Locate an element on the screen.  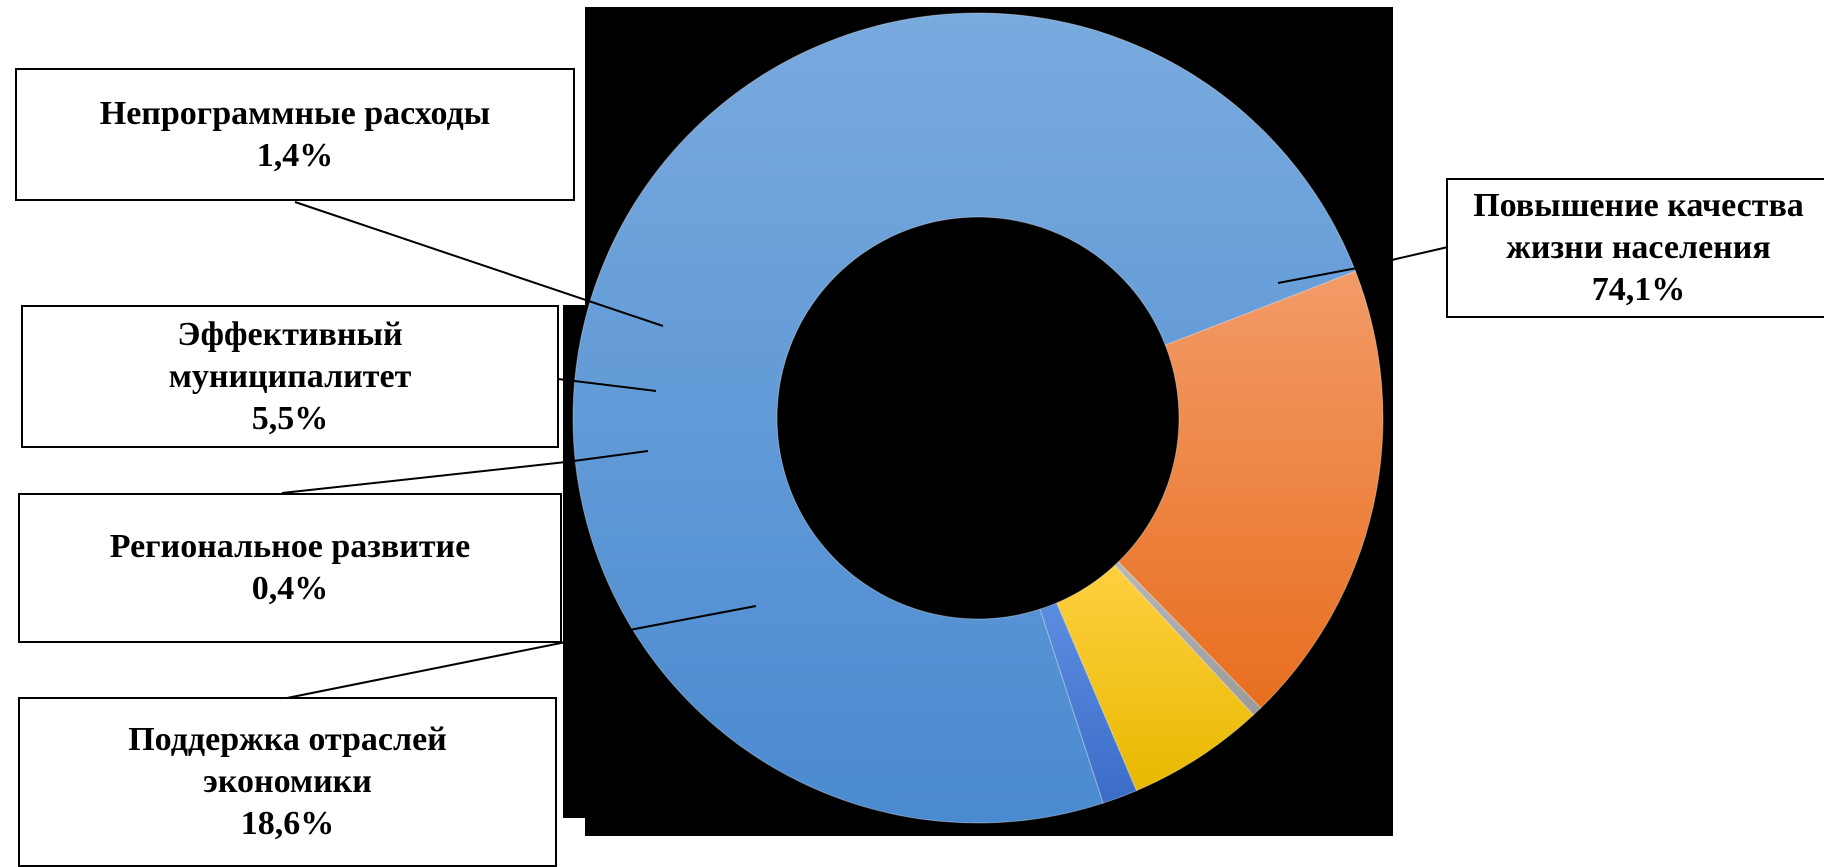
label-slice-1-value: 18,6% is located at coordinates (287, 823).